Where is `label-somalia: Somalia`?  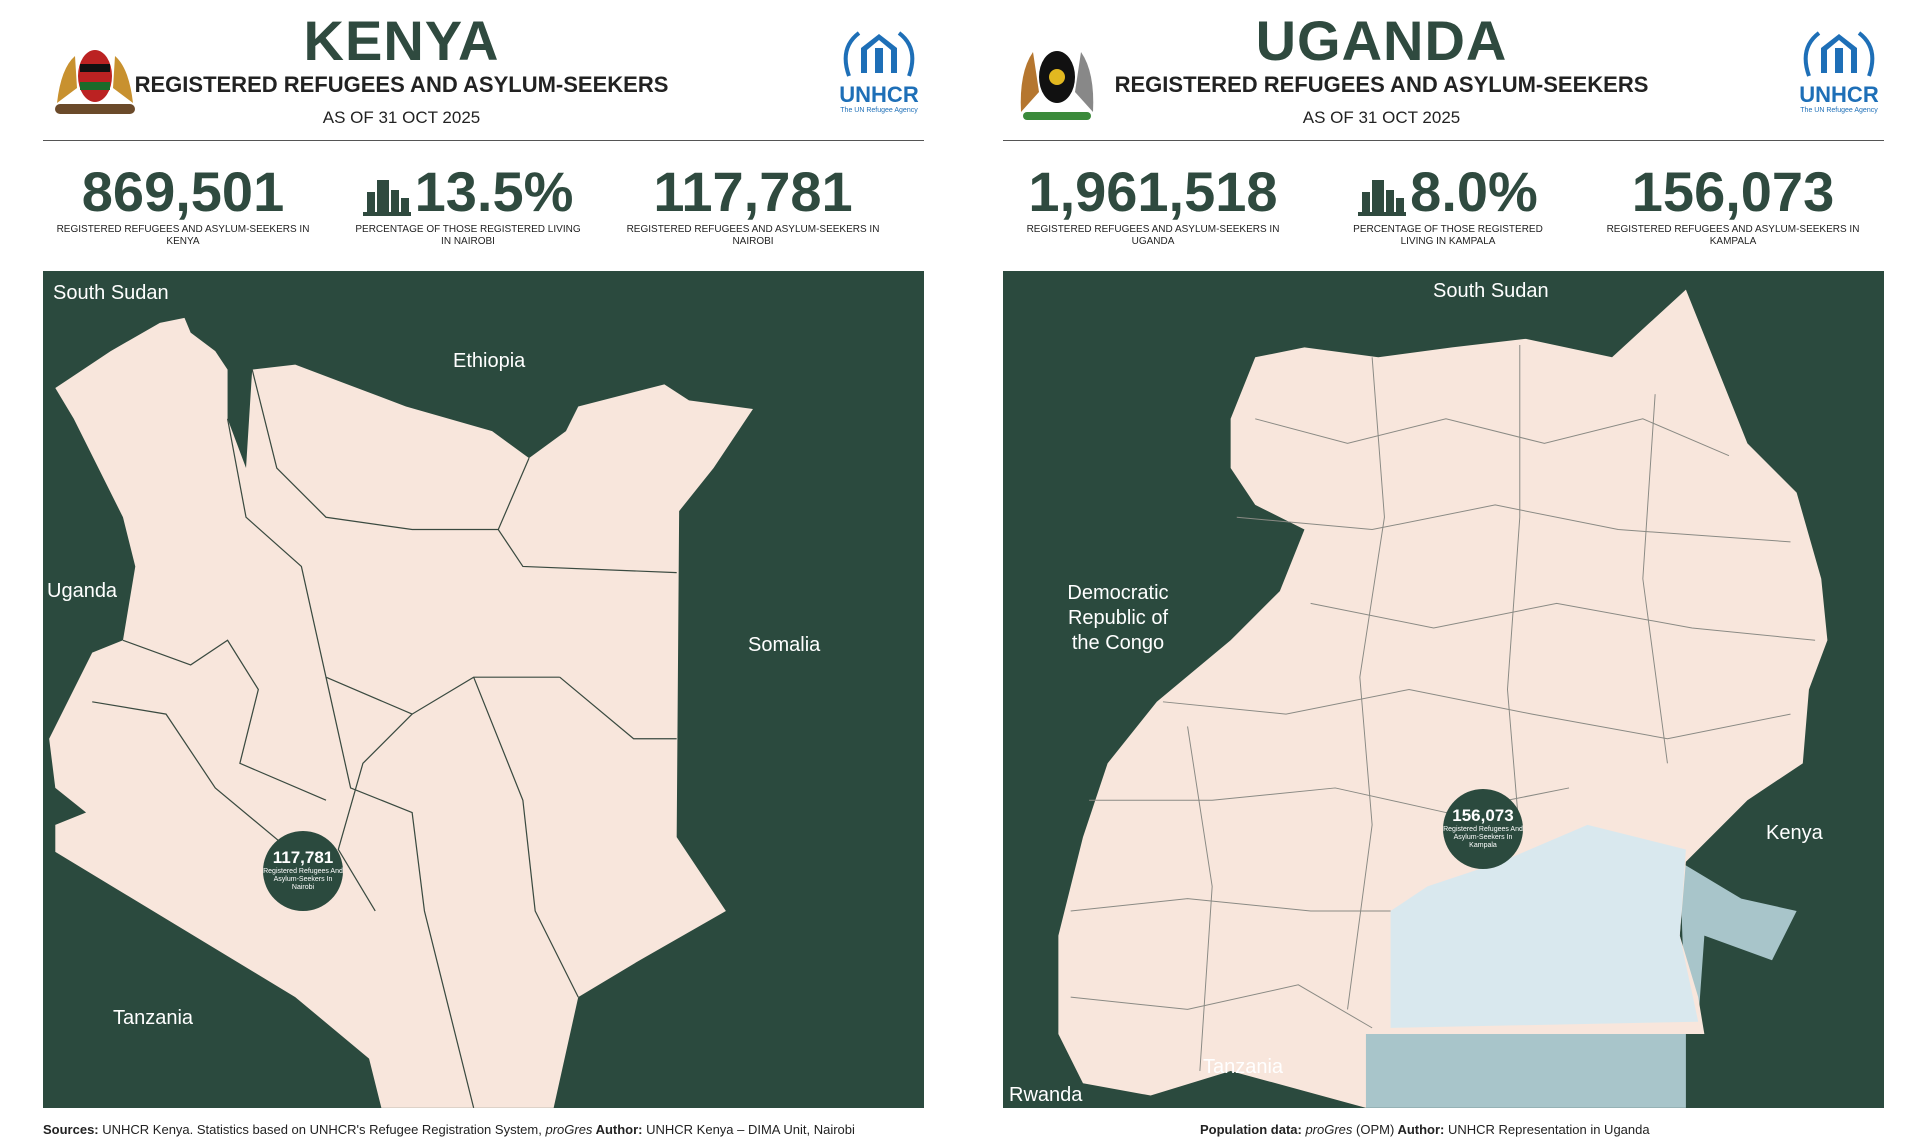 label-somalia: Somalia is located at coordinates (784, 645).